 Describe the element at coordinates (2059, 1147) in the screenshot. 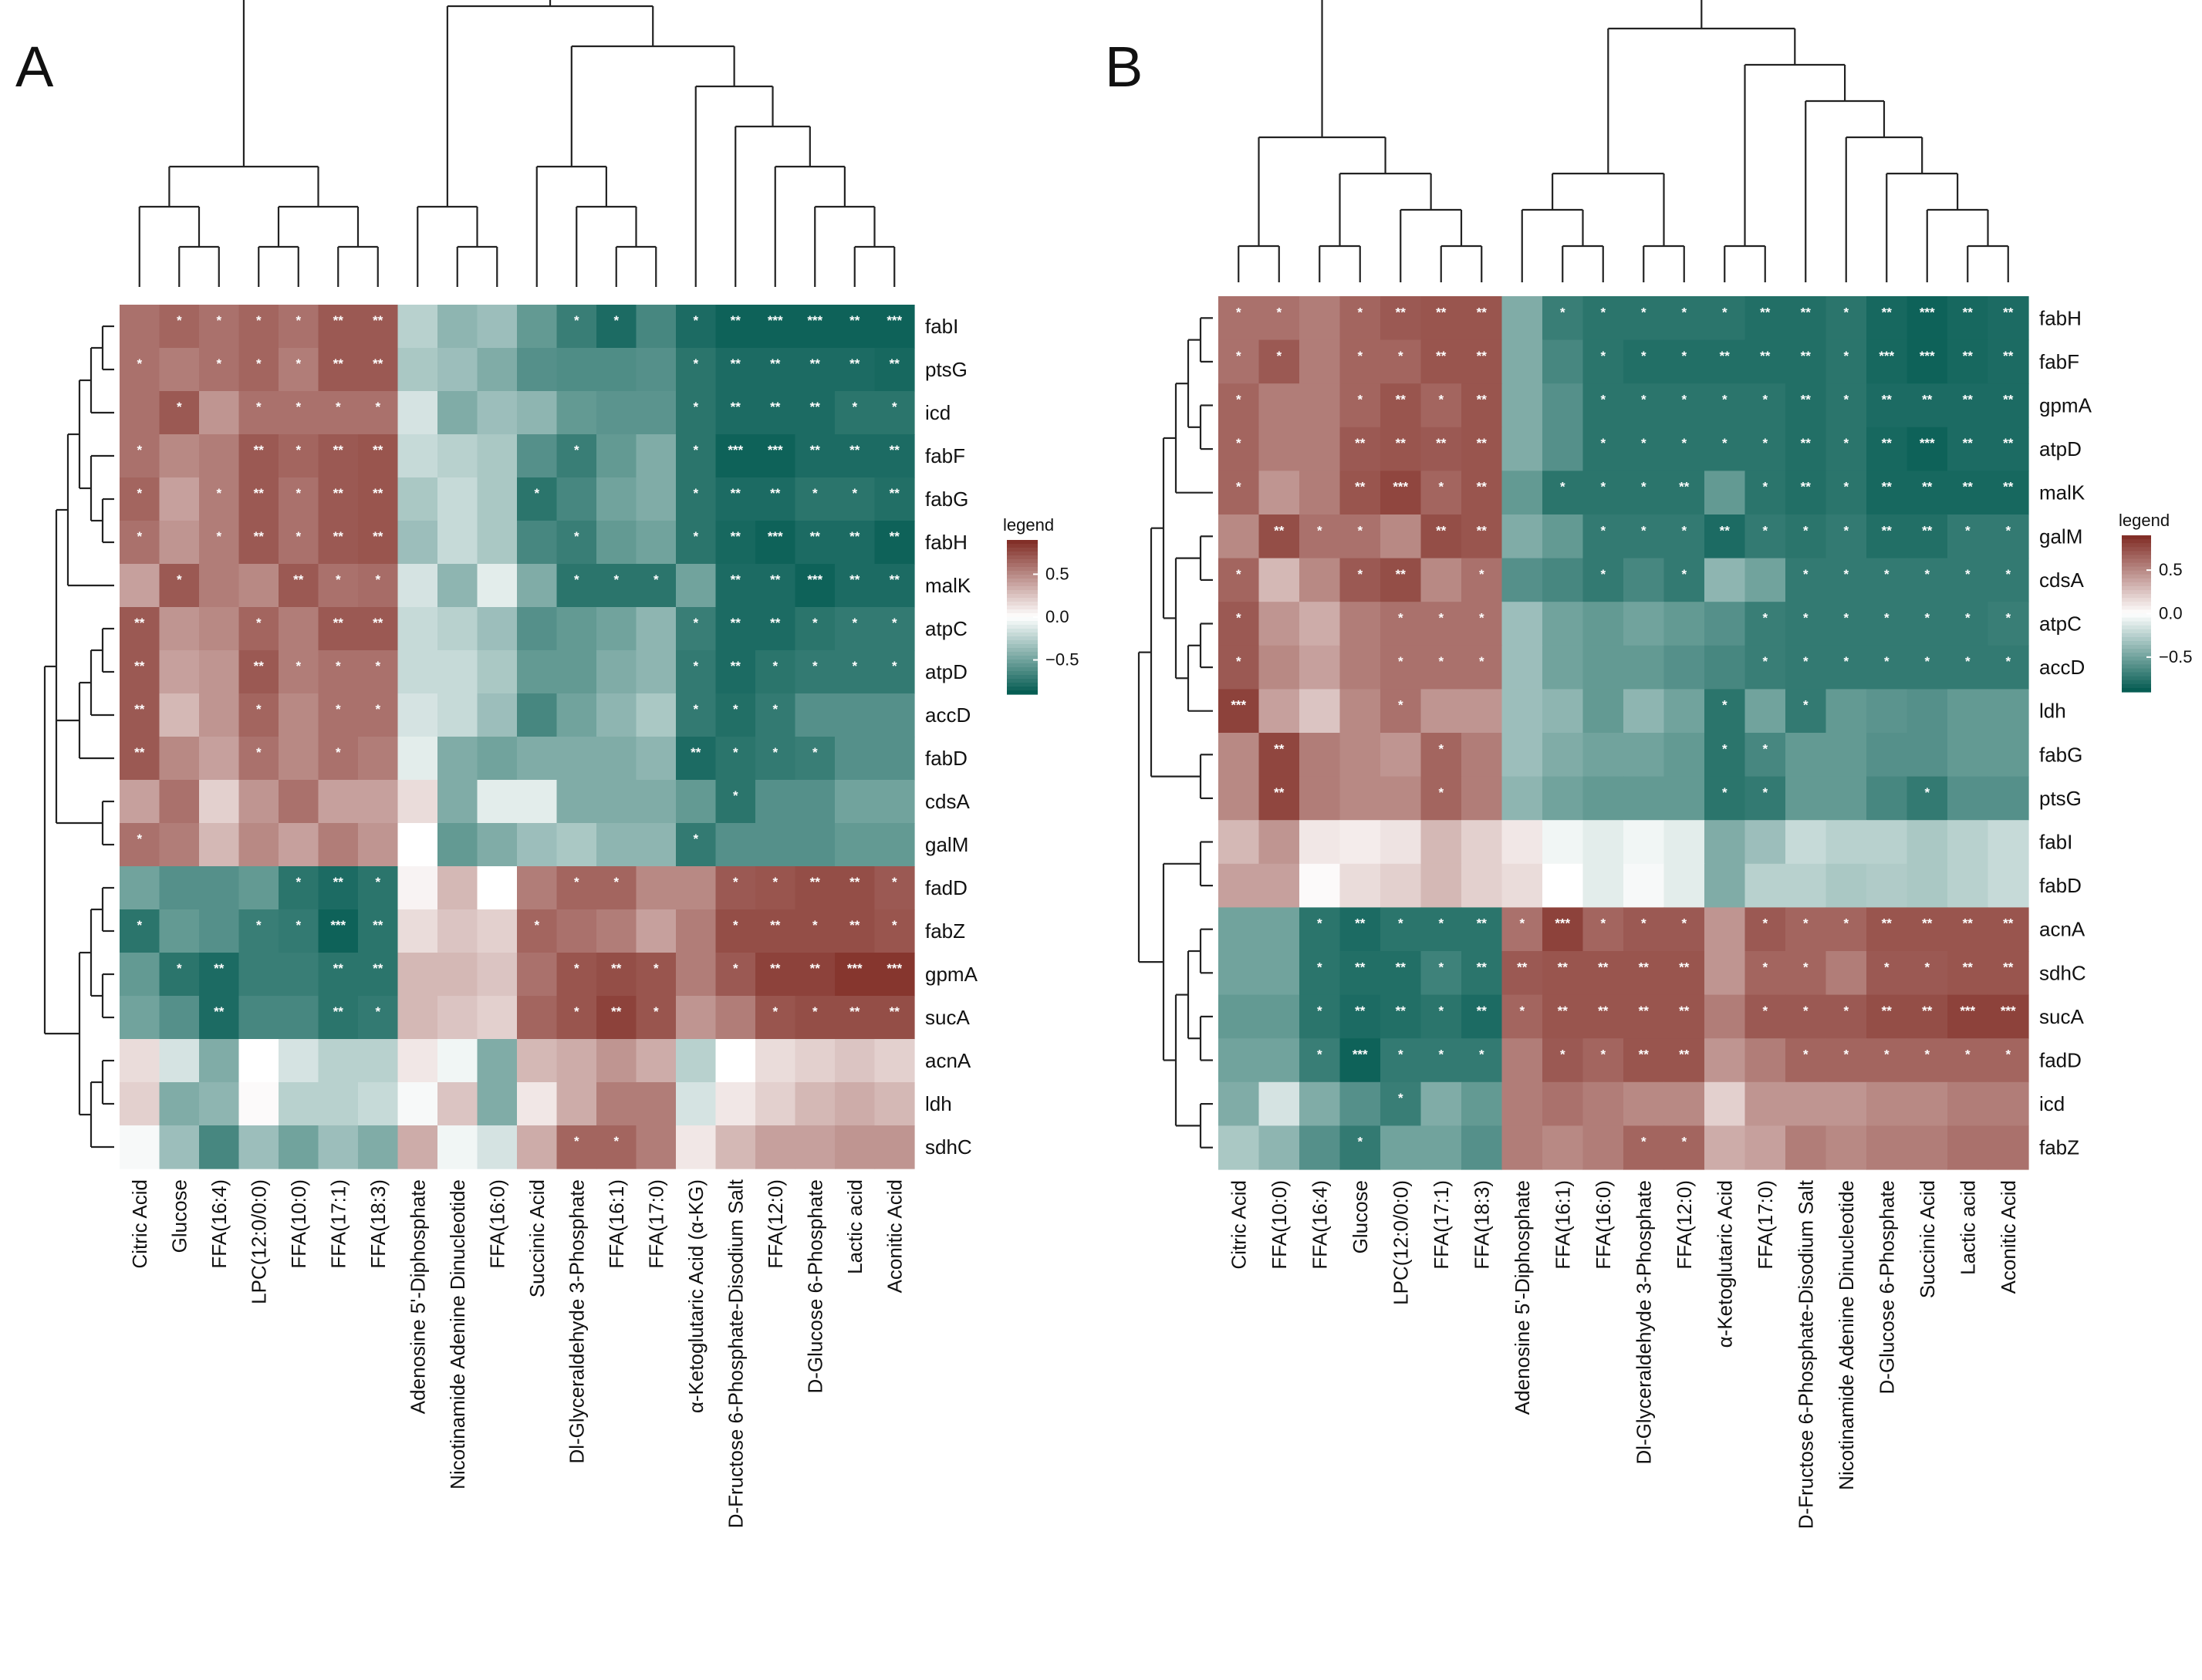

I see `row-label: fabZ` at that location.